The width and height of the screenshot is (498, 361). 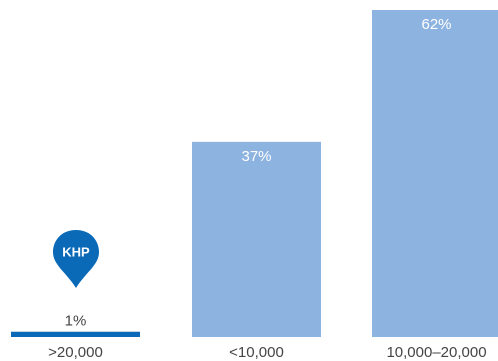 What do you see at coordinates (256, 156) in the screenshot?
I see `value-label-1: 37%` at bounding box center [256, 156].